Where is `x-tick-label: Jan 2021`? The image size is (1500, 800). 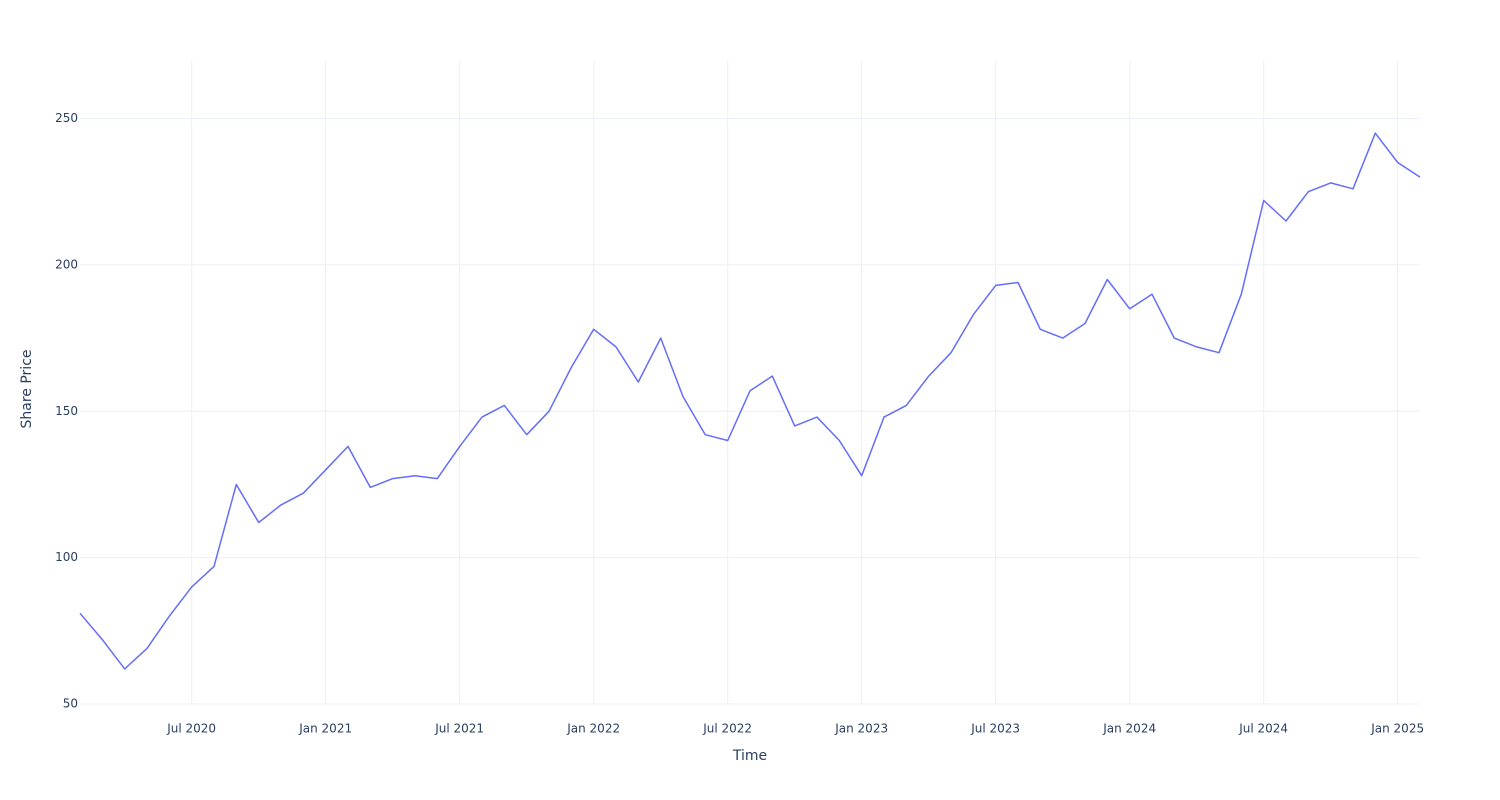 x-tick-label: Jan 2021 is located at coordinates (325, 729).